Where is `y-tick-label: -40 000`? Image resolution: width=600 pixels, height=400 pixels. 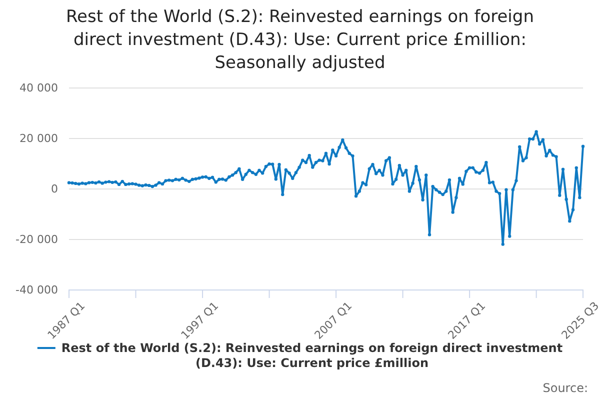
y-tick-label: -40 000 is located at coordinates (37, 290).